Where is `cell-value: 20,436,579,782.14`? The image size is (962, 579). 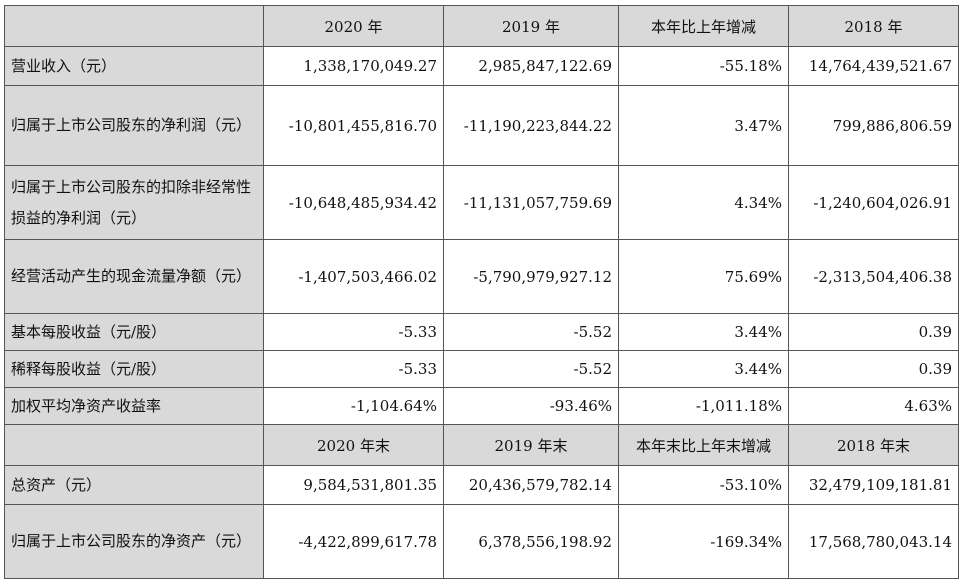 cell-value: 20,436,579,782.14 is located at coordinates (531, 485).